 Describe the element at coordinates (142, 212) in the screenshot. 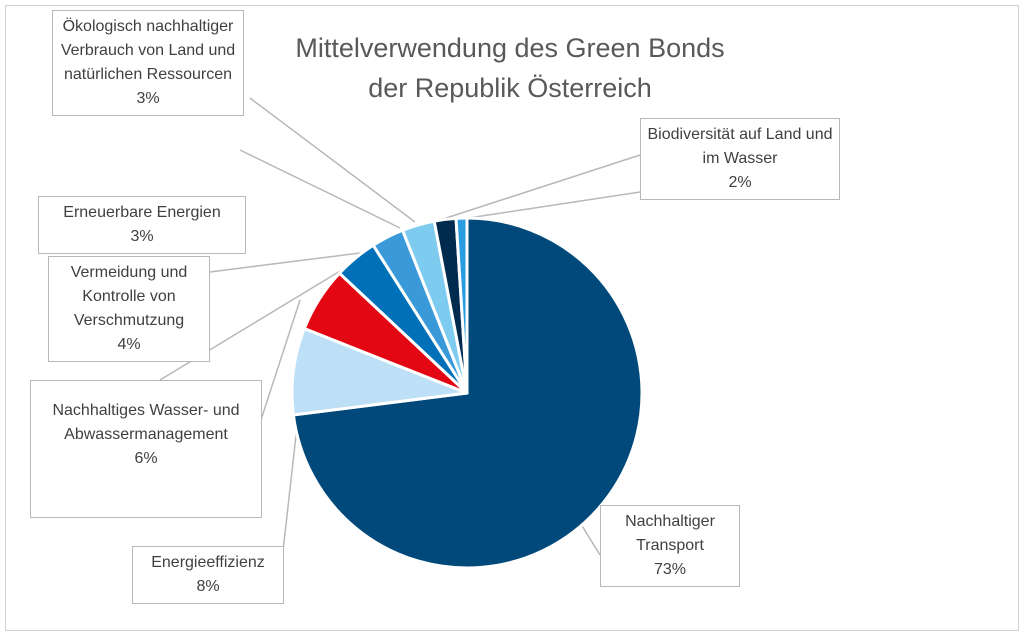

I see `label-text: Erneuerbare Energien` at that location.